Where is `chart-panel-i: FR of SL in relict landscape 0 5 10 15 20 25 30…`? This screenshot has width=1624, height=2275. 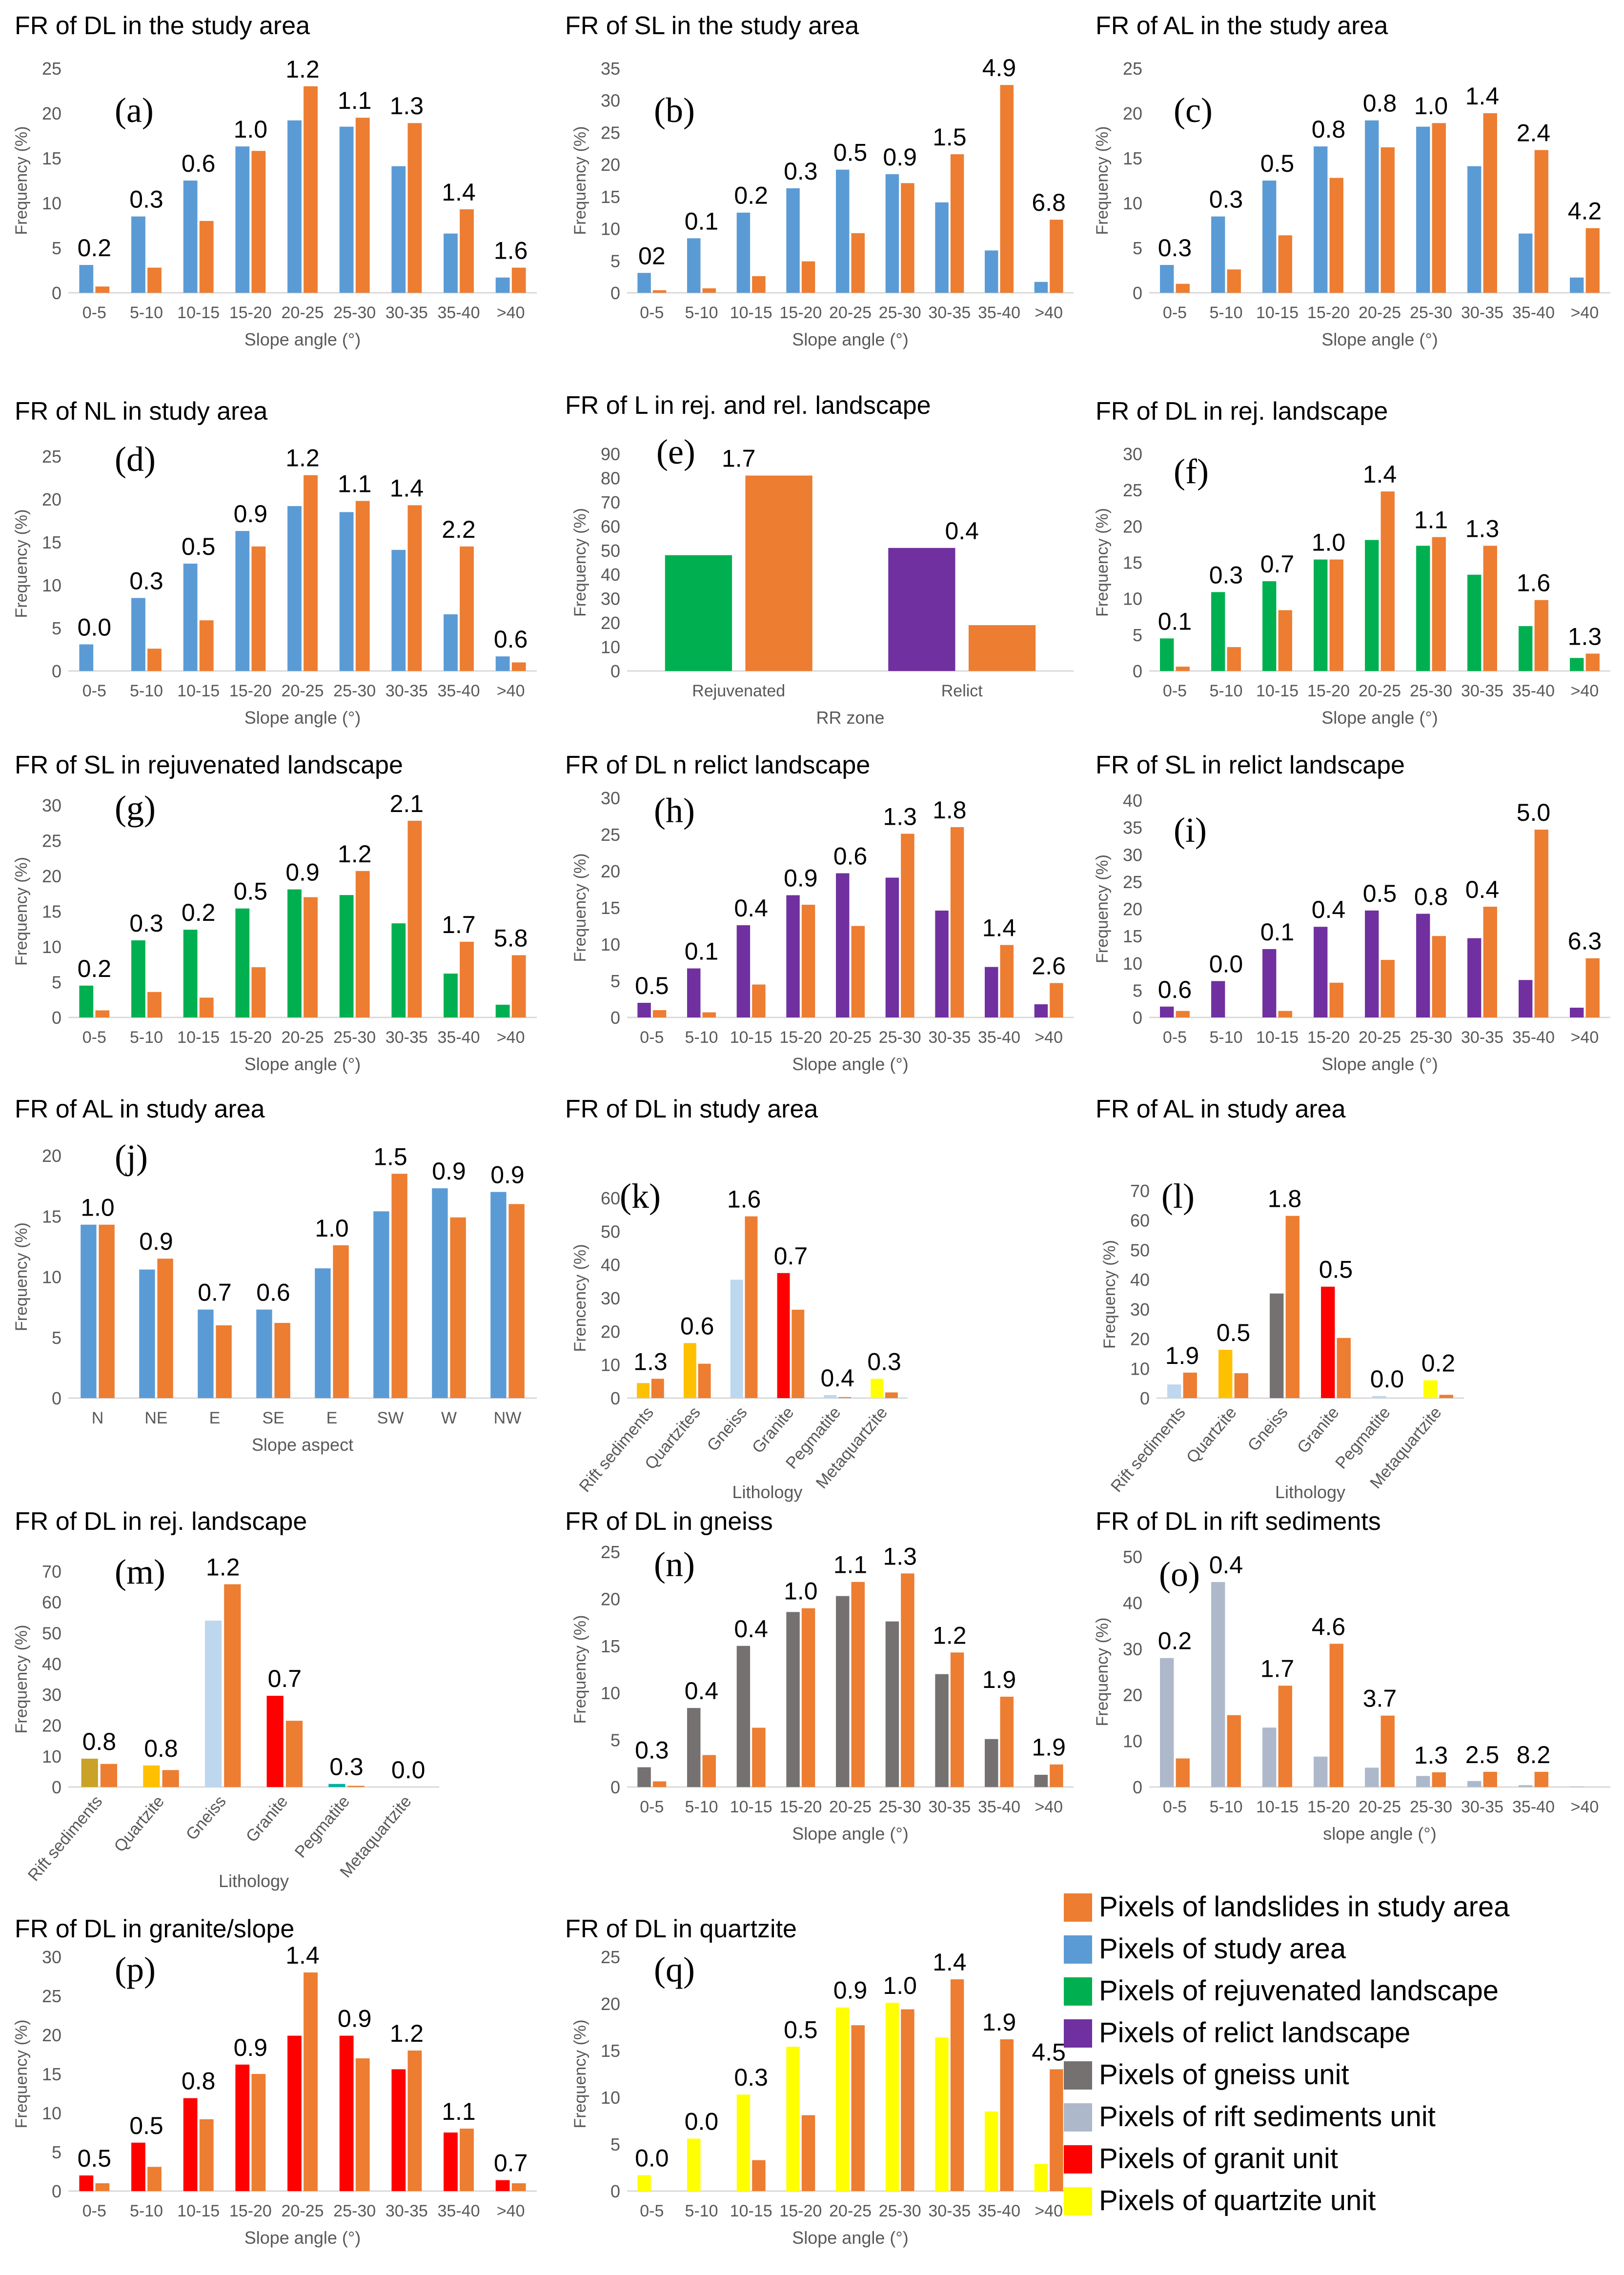 chart-panel-i: FR of SL in relict landscape 0 5 10 15 20 25 30… is located at coordinates (1351, 913).